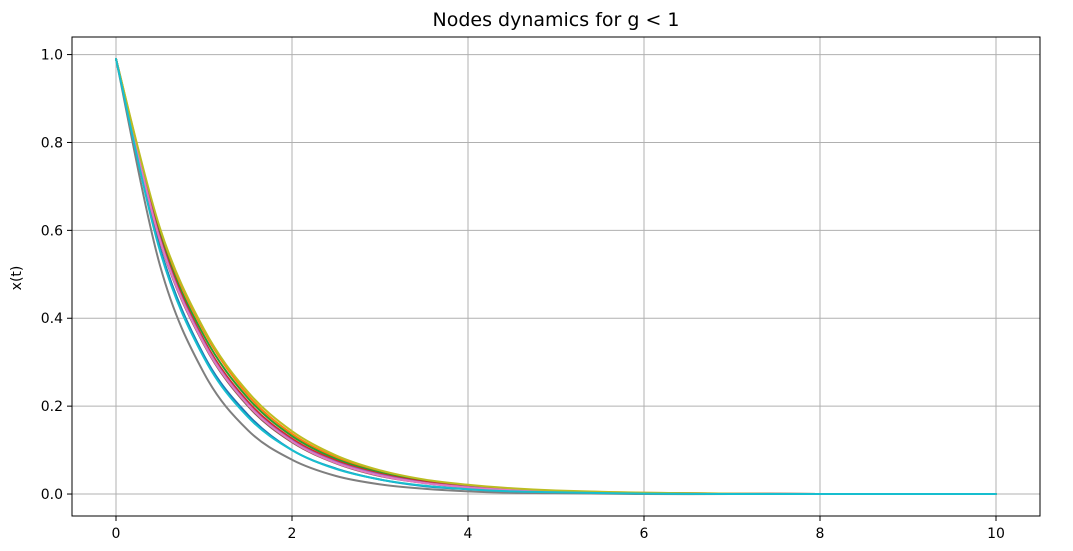 The image size is (1073, 551). Describe the element at coordinates (996, 534) in the screenshot. I see `x-tick-label: 10` at that location.